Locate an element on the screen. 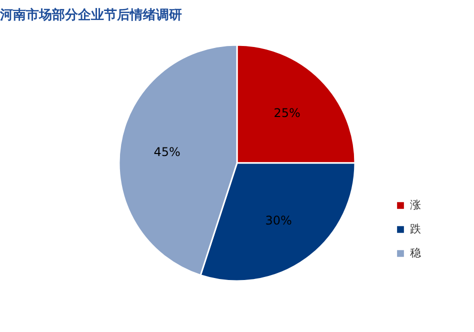 Image resolution: width=474 pixels, height=332 pixels. data-label: 30% is located at coordinates (278, 220).